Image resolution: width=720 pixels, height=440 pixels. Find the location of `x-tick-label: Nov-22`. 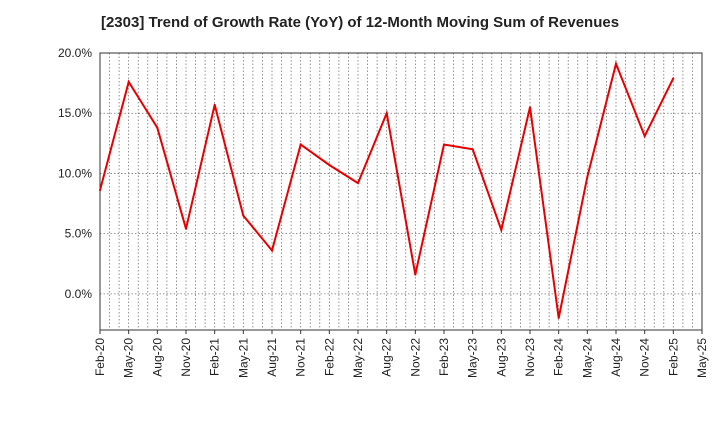

x-tick-label: Nov-22 is located at coordinates (415, 357).